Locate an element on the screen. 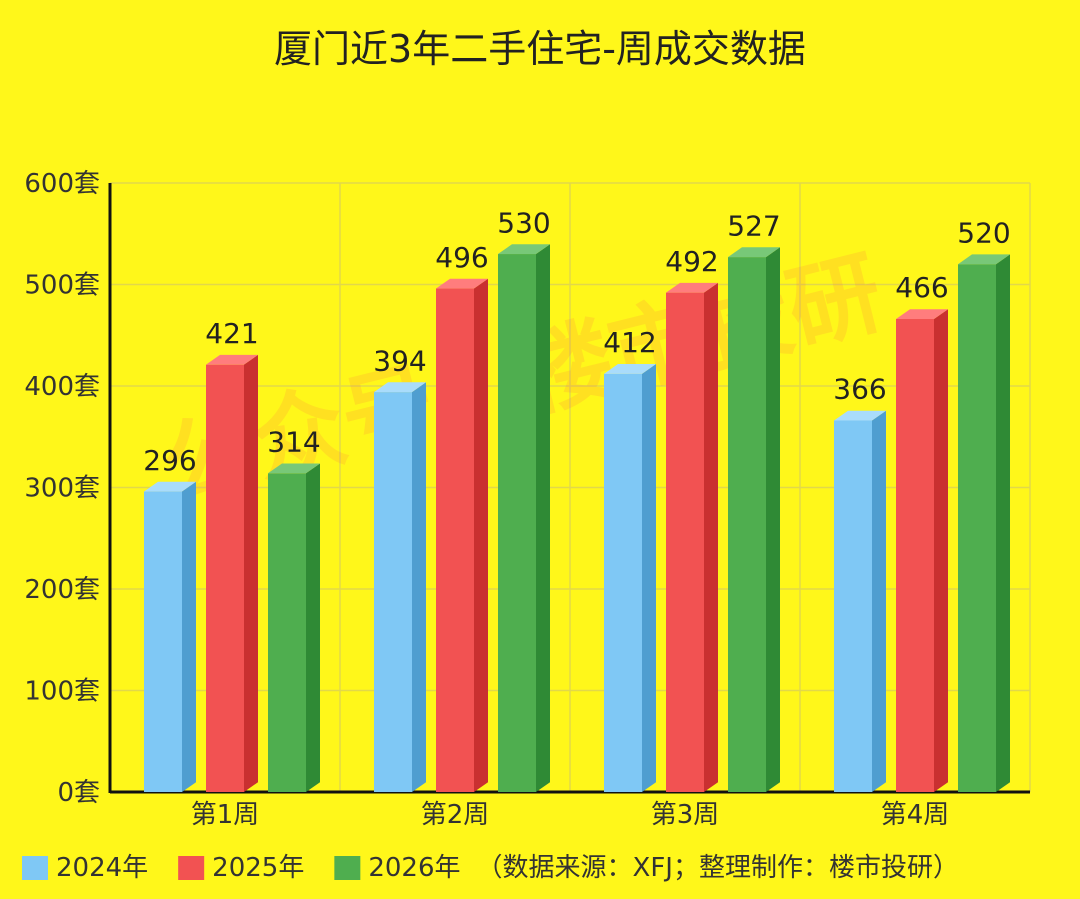 This screenshot has height=899, width=1080. legend-label: 2024年 is located at coordinates (102, 868).